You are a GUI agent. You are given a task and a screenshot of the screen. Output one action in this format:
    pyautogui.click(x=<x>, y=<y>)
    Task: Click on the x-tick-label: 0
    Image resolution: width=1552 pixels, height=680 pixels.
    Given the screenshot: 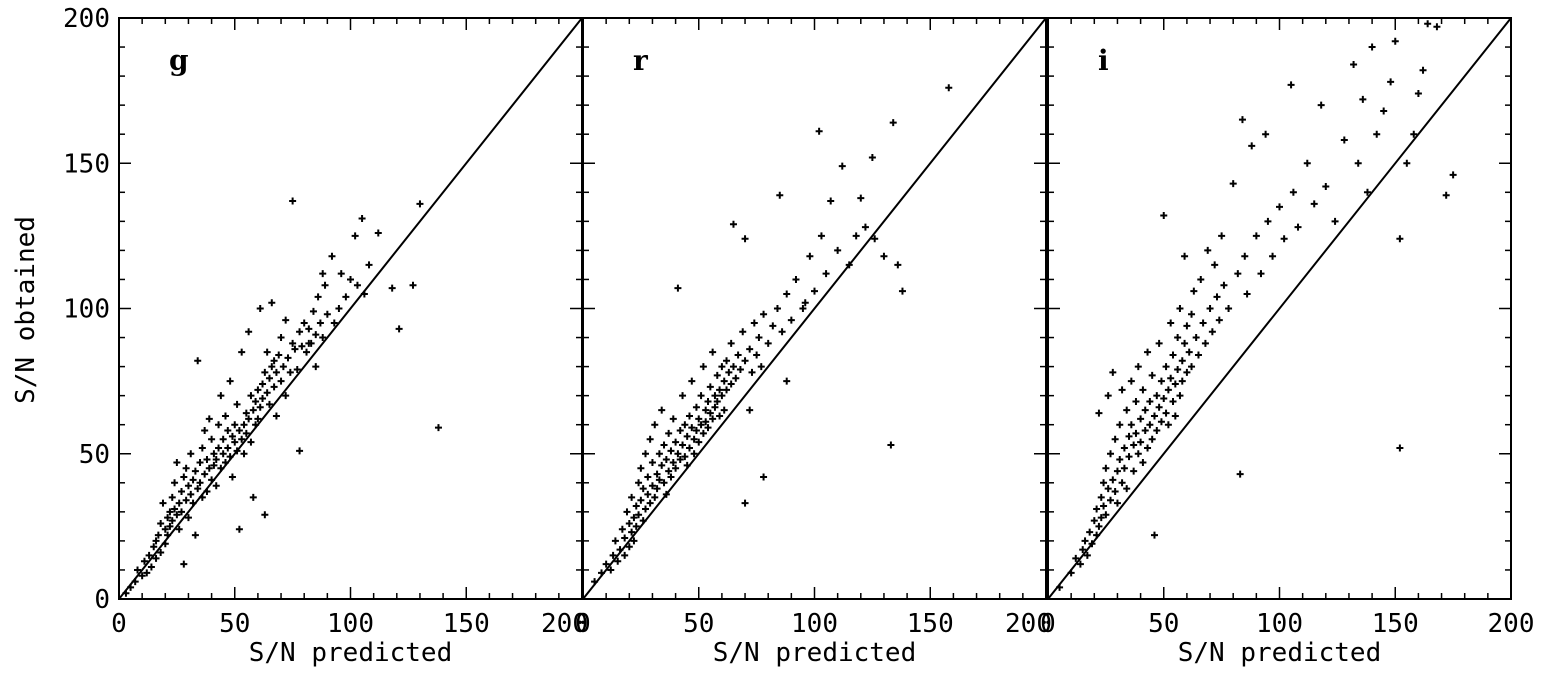 What is the action you would take?
    pyautogui.click(x=1048, y=624)
    